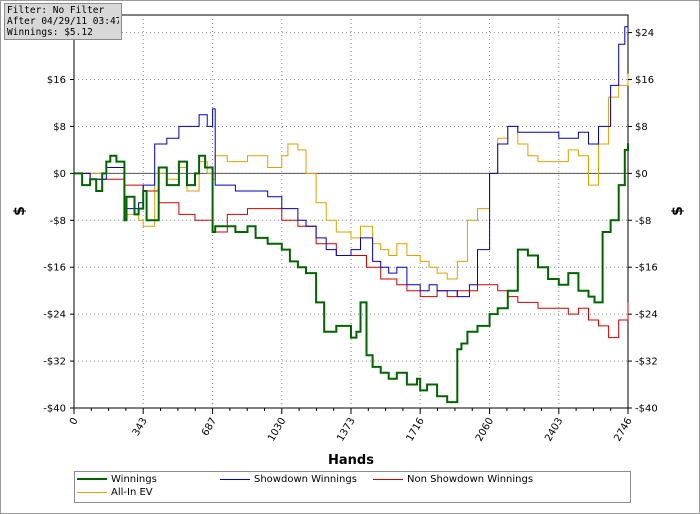  Describe the element at coordinates (305, 479) in the screenshot. I see `legend-label: Showdown Winnings` at that location.